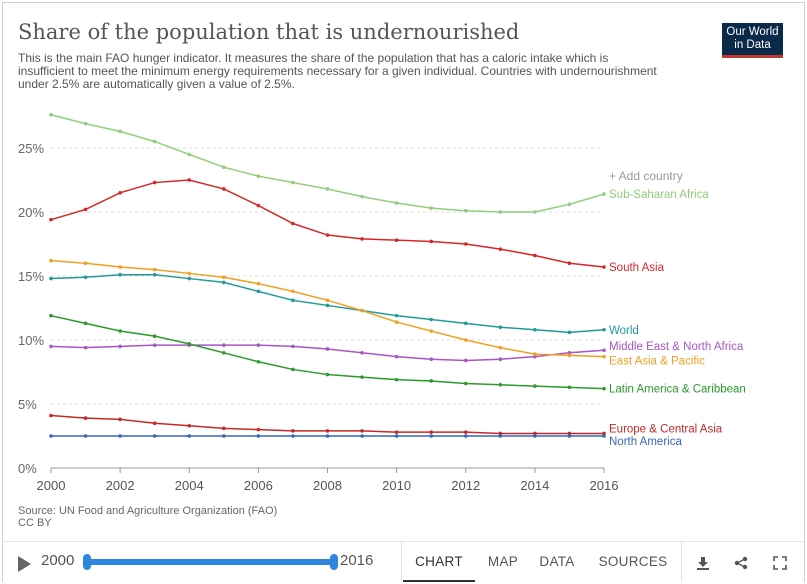  What do you see at coordinates (752, 45) in the screenshot?
I see `logo-line-2: in Data` at bounding box center [752, 45].